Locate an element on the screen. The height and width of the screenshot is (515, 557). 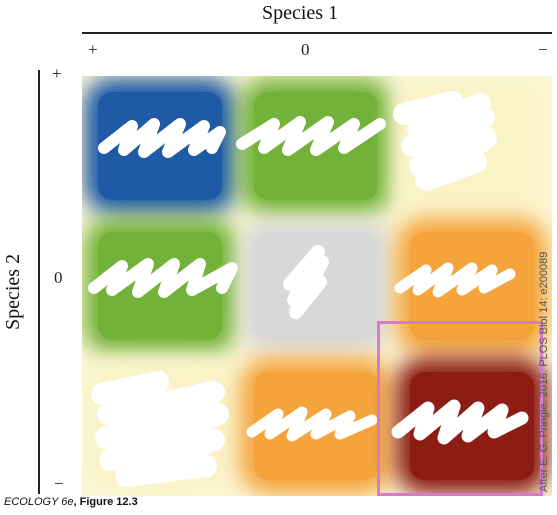
x-sign-plus: + is located at coordinates (93, 49).